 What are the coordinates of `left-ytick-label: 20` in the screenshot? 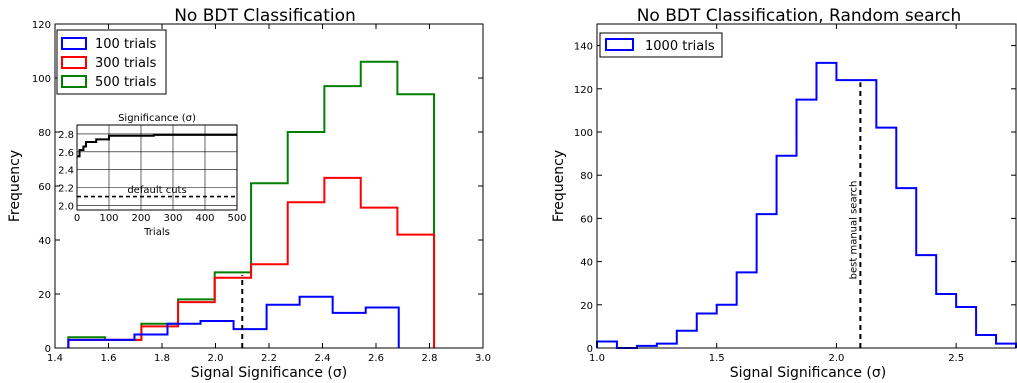 It's located at (44, 295).